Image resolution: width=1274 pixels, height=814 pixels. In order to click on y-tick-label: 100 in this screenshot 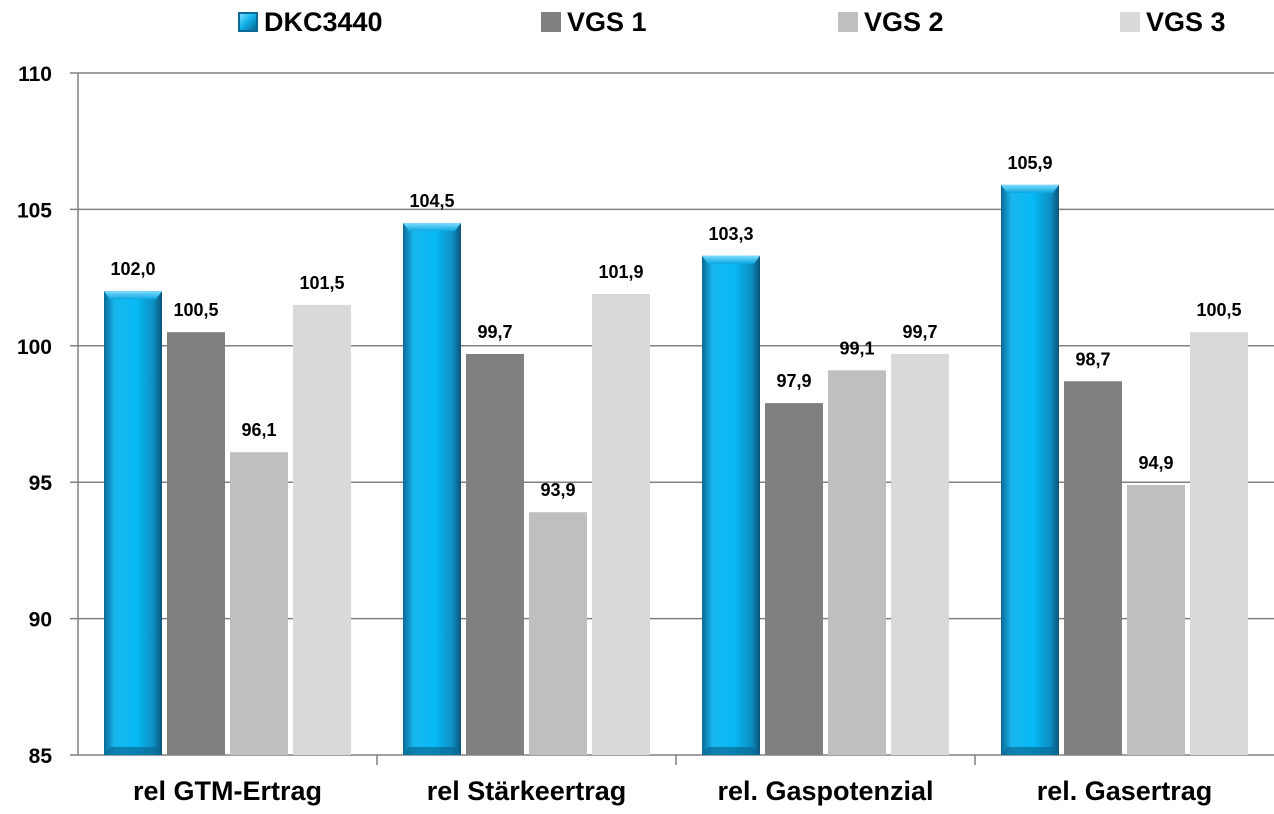, I will do `click(34, 347)`.